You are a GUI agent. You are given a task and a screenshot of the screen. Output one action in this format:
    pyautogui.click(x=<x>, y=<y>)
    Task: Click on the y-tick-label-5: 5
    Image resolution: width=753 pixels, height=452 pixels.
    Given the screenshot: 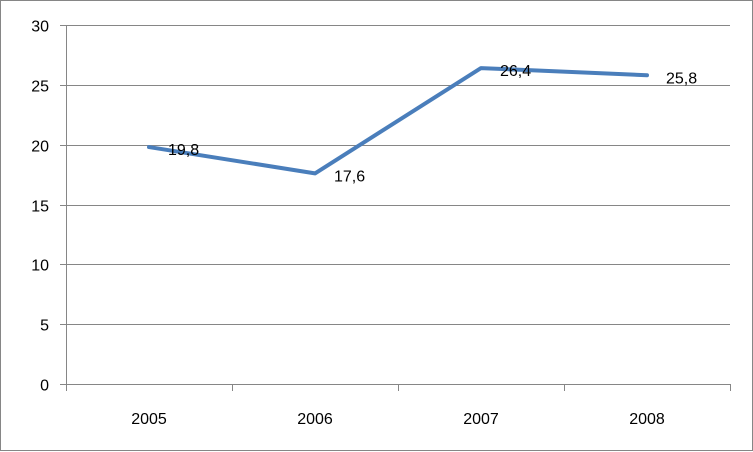 What is the action you would take?
    pyautogui.click(x=44, y=326)
    